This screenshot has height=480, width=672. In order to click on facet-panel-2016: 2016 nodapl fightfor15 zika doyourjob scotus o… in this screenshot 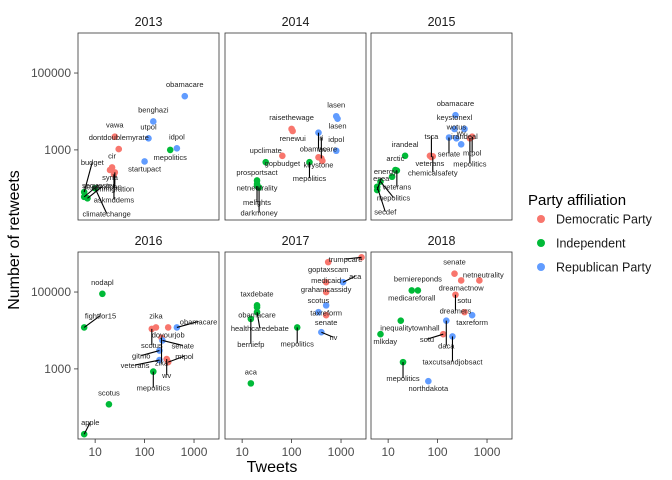, I will do `click(148, 337)`.